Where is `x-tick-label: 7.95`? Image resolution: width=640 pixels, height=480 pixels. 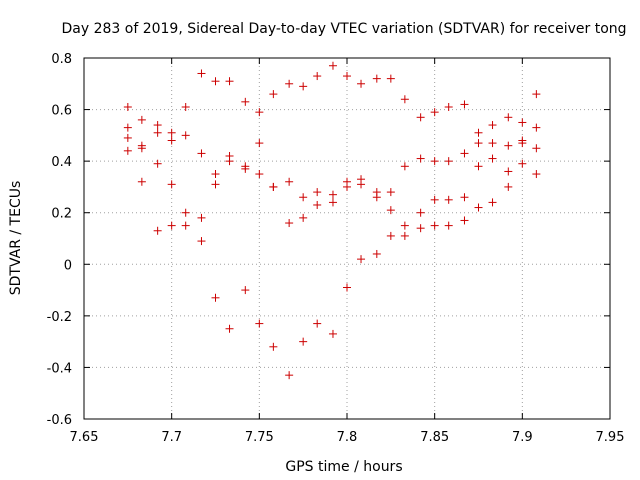 x-tick-label: 7.95 is located at coordinates (610, 437).